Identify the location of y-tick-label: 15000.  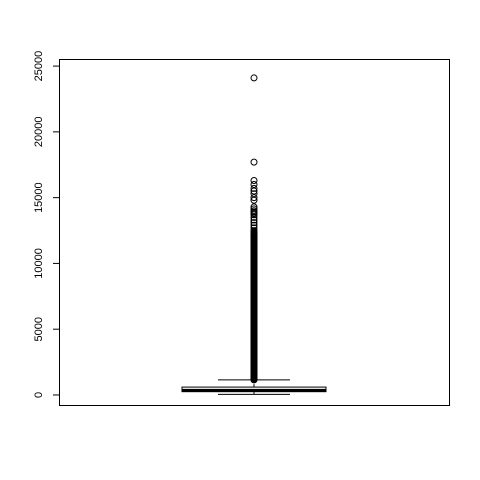
(39, 197).